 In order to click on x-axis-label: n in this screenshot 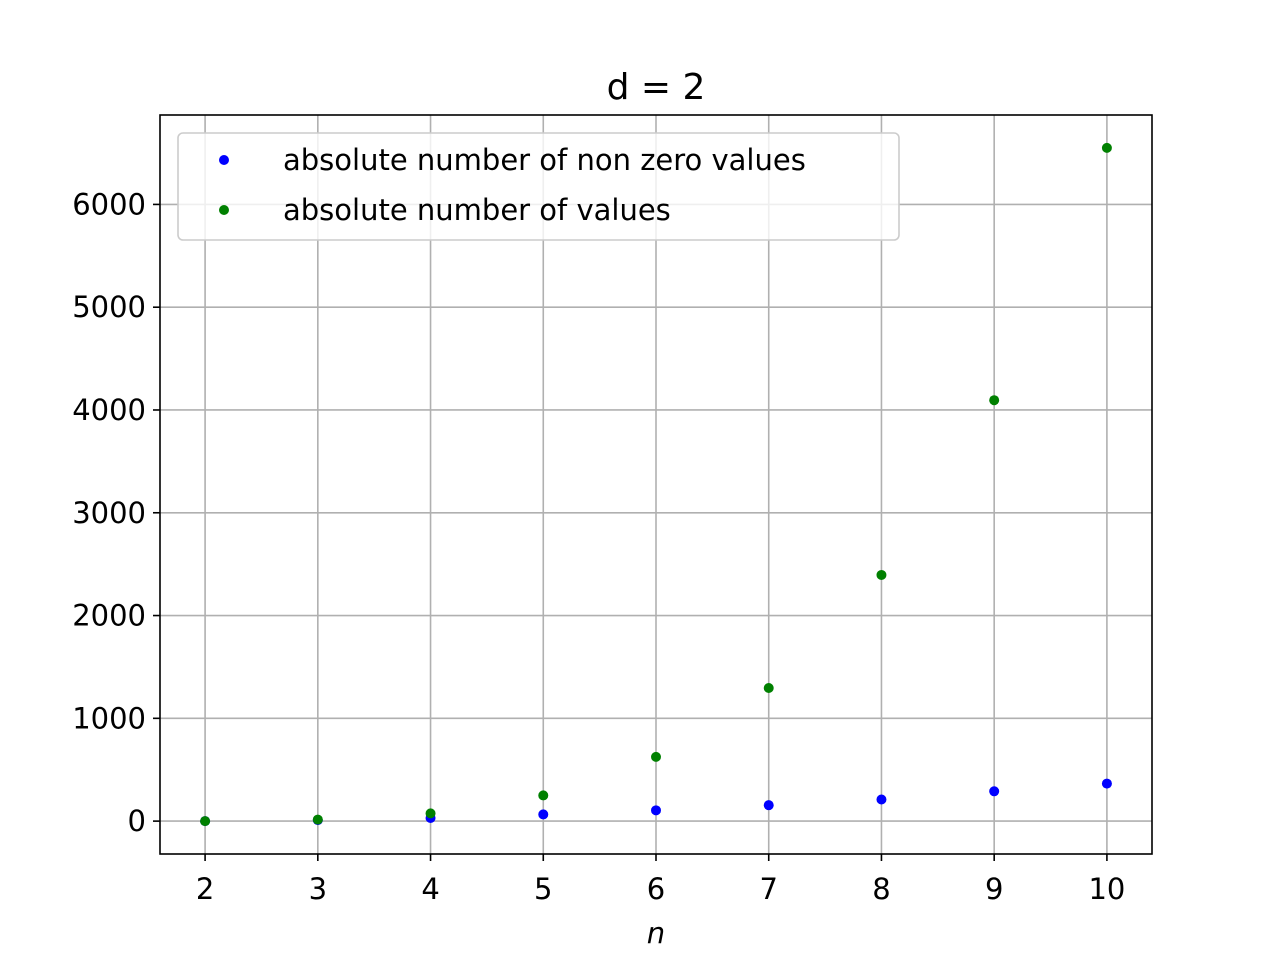, I will do `click(656, 933)`.